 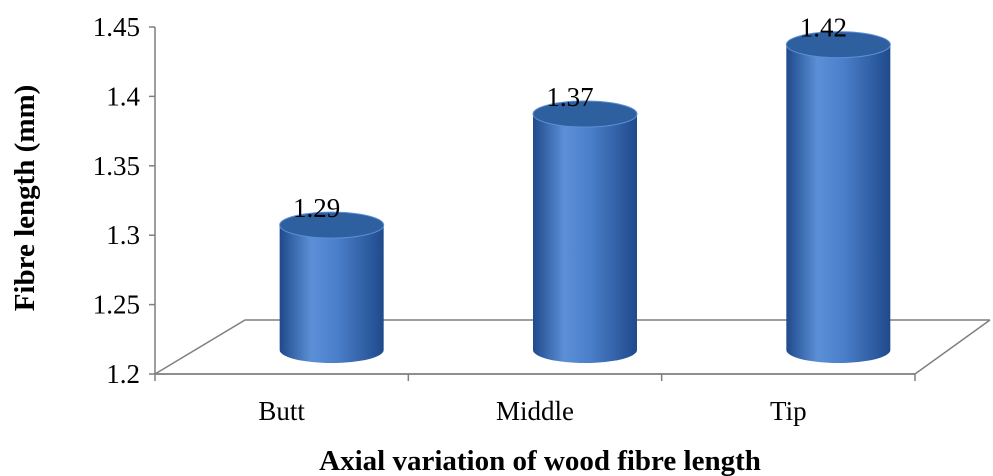 What do you see at coordinates (123, 96) in the screenshot?
I see `y-tick-label: 1.4` at bounding box center [123, 96].